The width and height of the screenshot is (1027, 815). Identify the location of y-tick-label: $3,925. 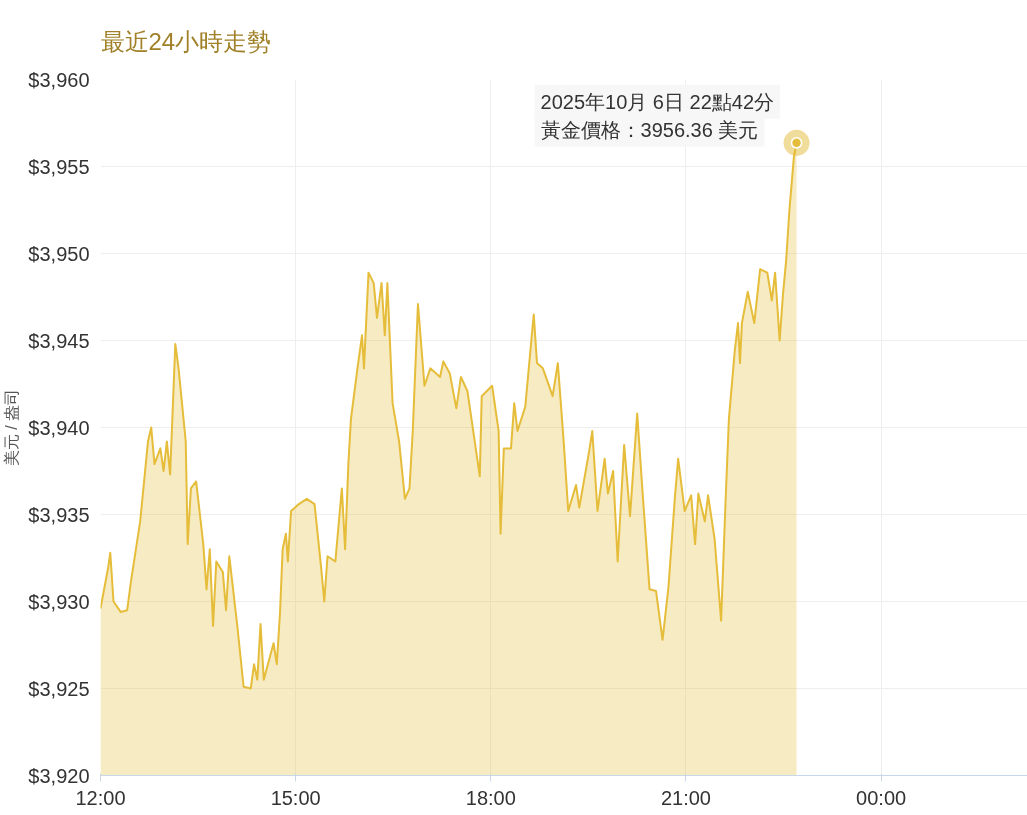
(59, 688).